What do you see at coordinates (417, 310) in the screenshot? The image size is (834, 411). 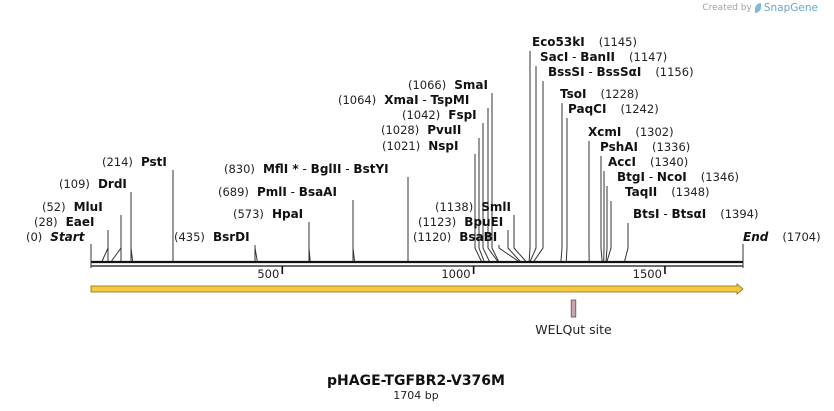 I see `features-track: WELQut site` at bounding box center [417, 310].